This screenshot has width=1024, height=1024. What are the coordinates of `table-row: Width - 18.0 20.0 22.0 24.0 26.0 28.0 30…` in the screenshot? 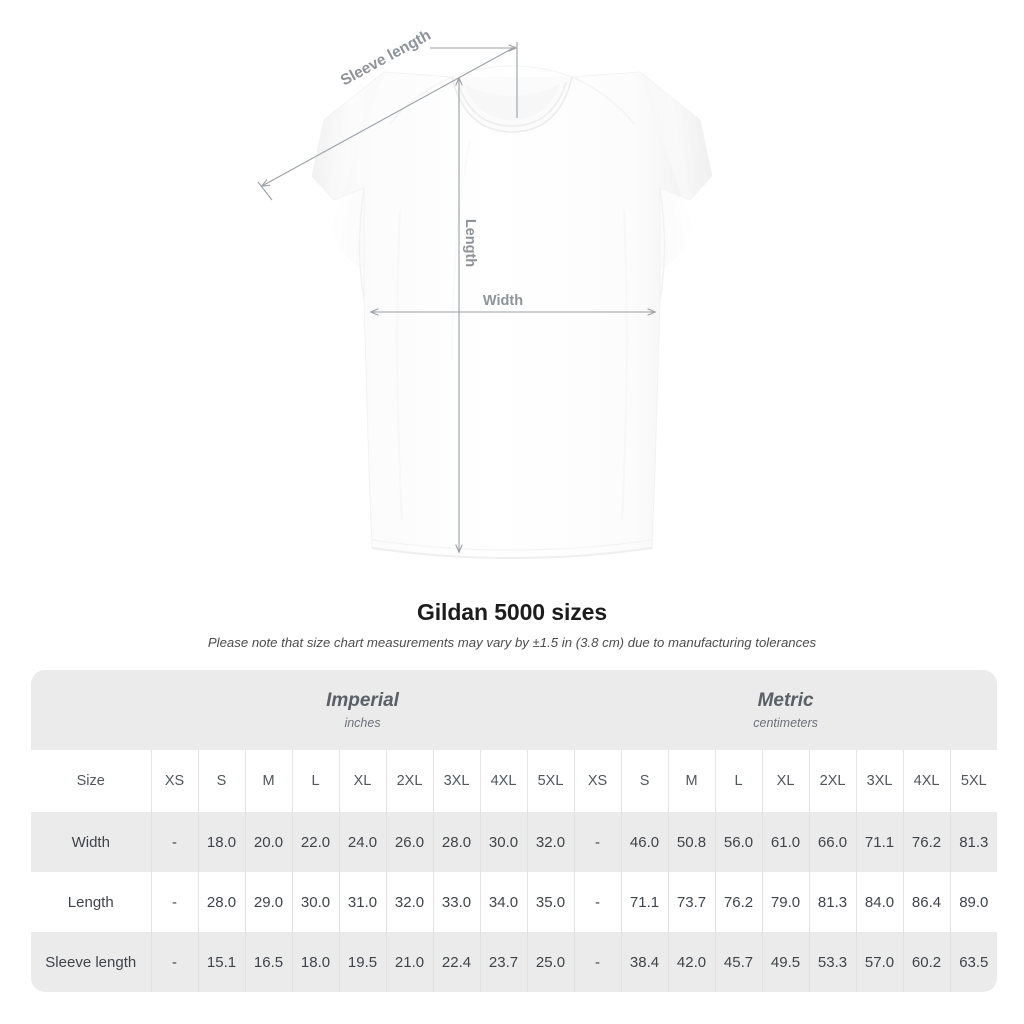 It's located at (514, 842).